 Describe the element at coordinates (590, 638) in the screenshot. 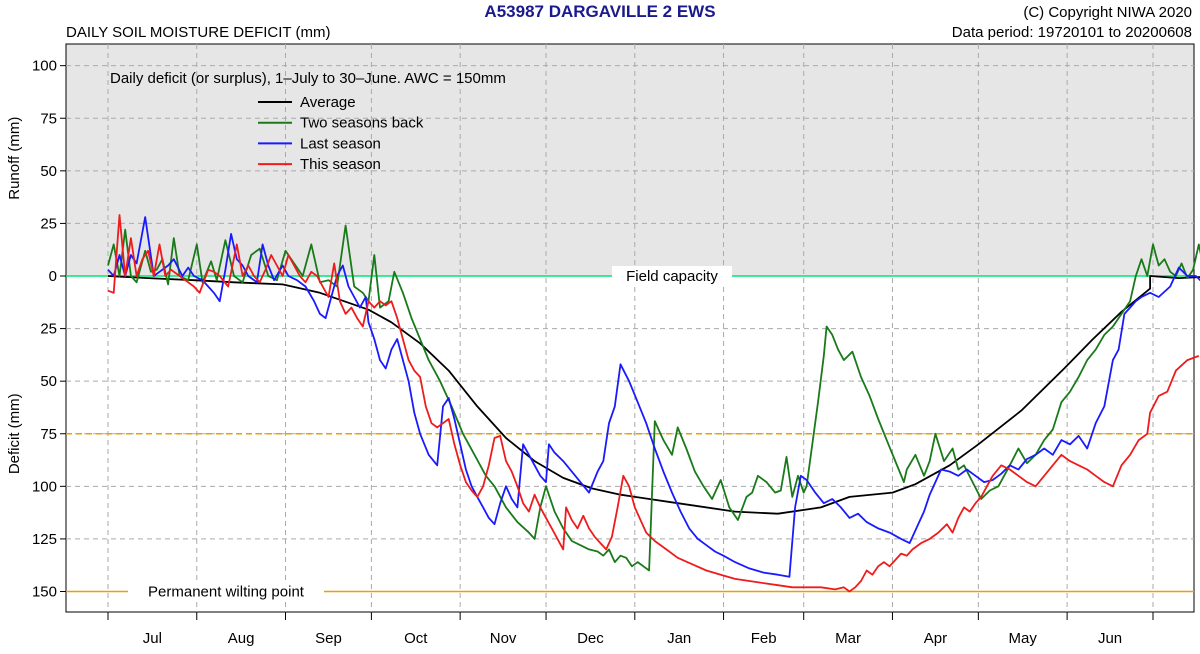

I see `month-label: Dec` at that location.